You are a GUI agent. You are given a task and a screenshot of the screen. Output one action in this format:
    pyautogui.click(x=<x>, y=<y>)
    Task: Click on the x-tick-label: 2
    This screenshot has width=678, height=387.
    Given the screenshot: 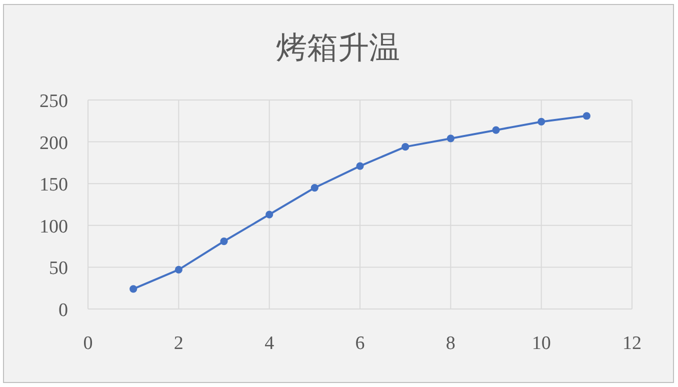 What is the action you would take?
    pyautogui.click(x=179, y=343)
    